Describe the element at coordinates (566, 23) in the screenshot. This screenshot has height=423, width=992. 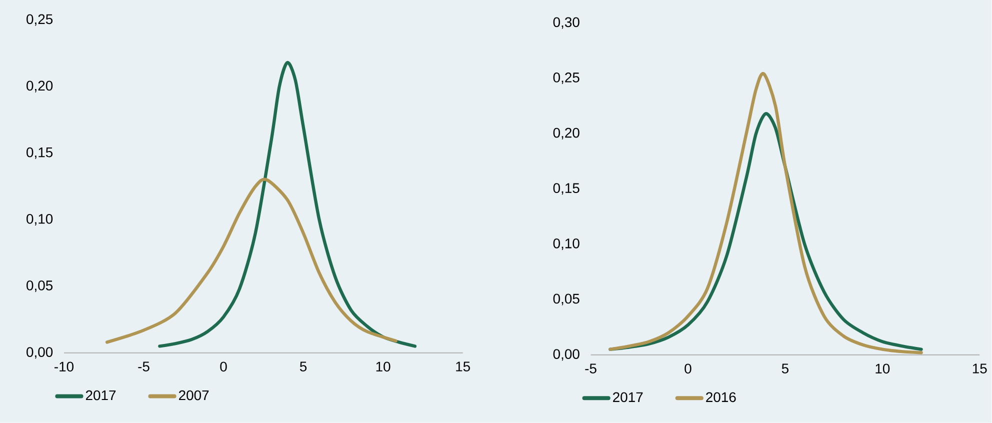
I see `y-tick-label: 0,30` at that location.